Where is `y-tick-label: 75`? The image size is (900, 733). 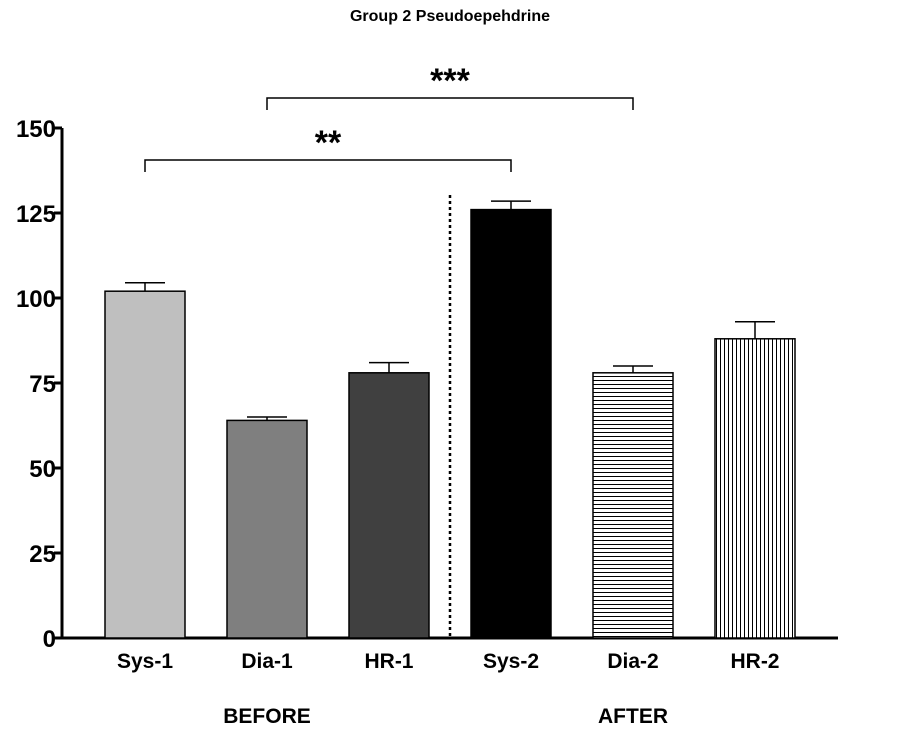
y-tick-label: 75 is located at coordinates (42, 384).